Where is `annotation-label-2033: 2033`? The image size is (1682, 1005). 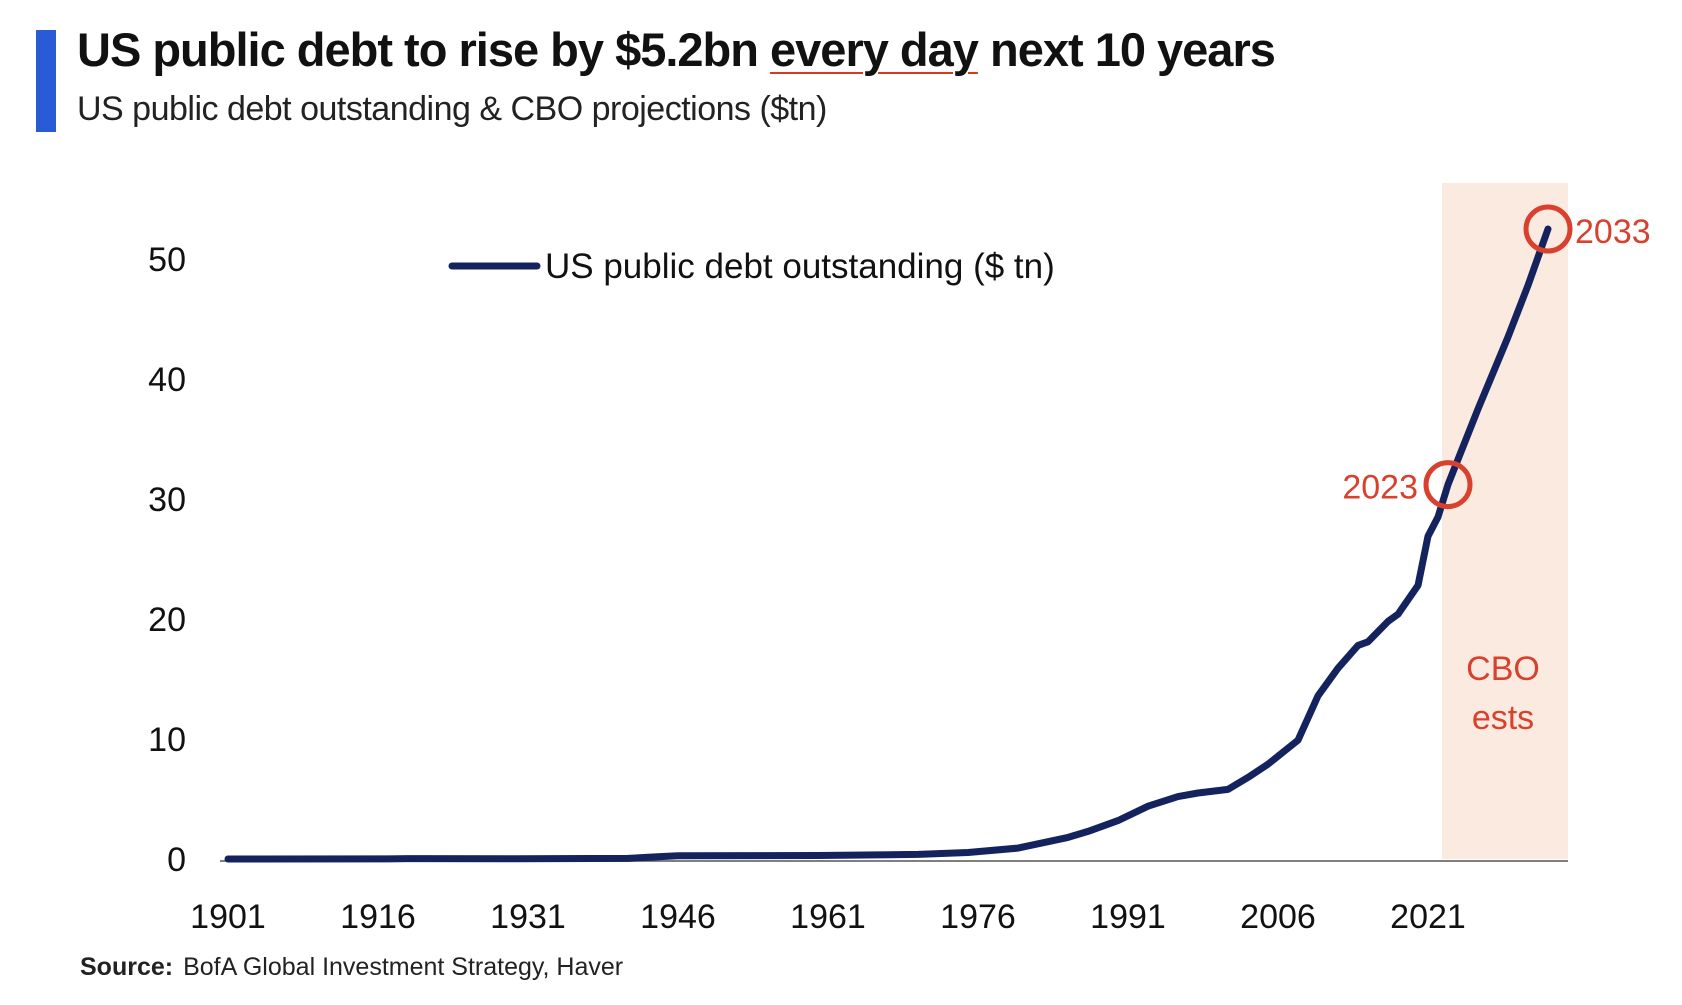 annotation-label-2033: 2033 is located at coordinates (1613, 232).